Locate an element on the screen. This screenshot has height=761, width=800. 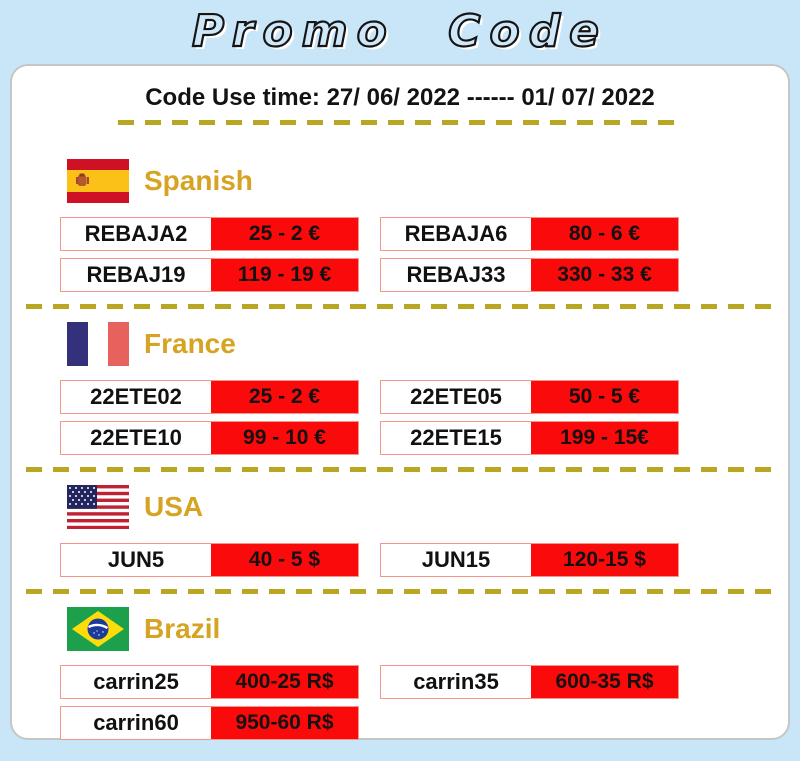
section-header-spanish: Spanish is located at coordinates (427, 181).